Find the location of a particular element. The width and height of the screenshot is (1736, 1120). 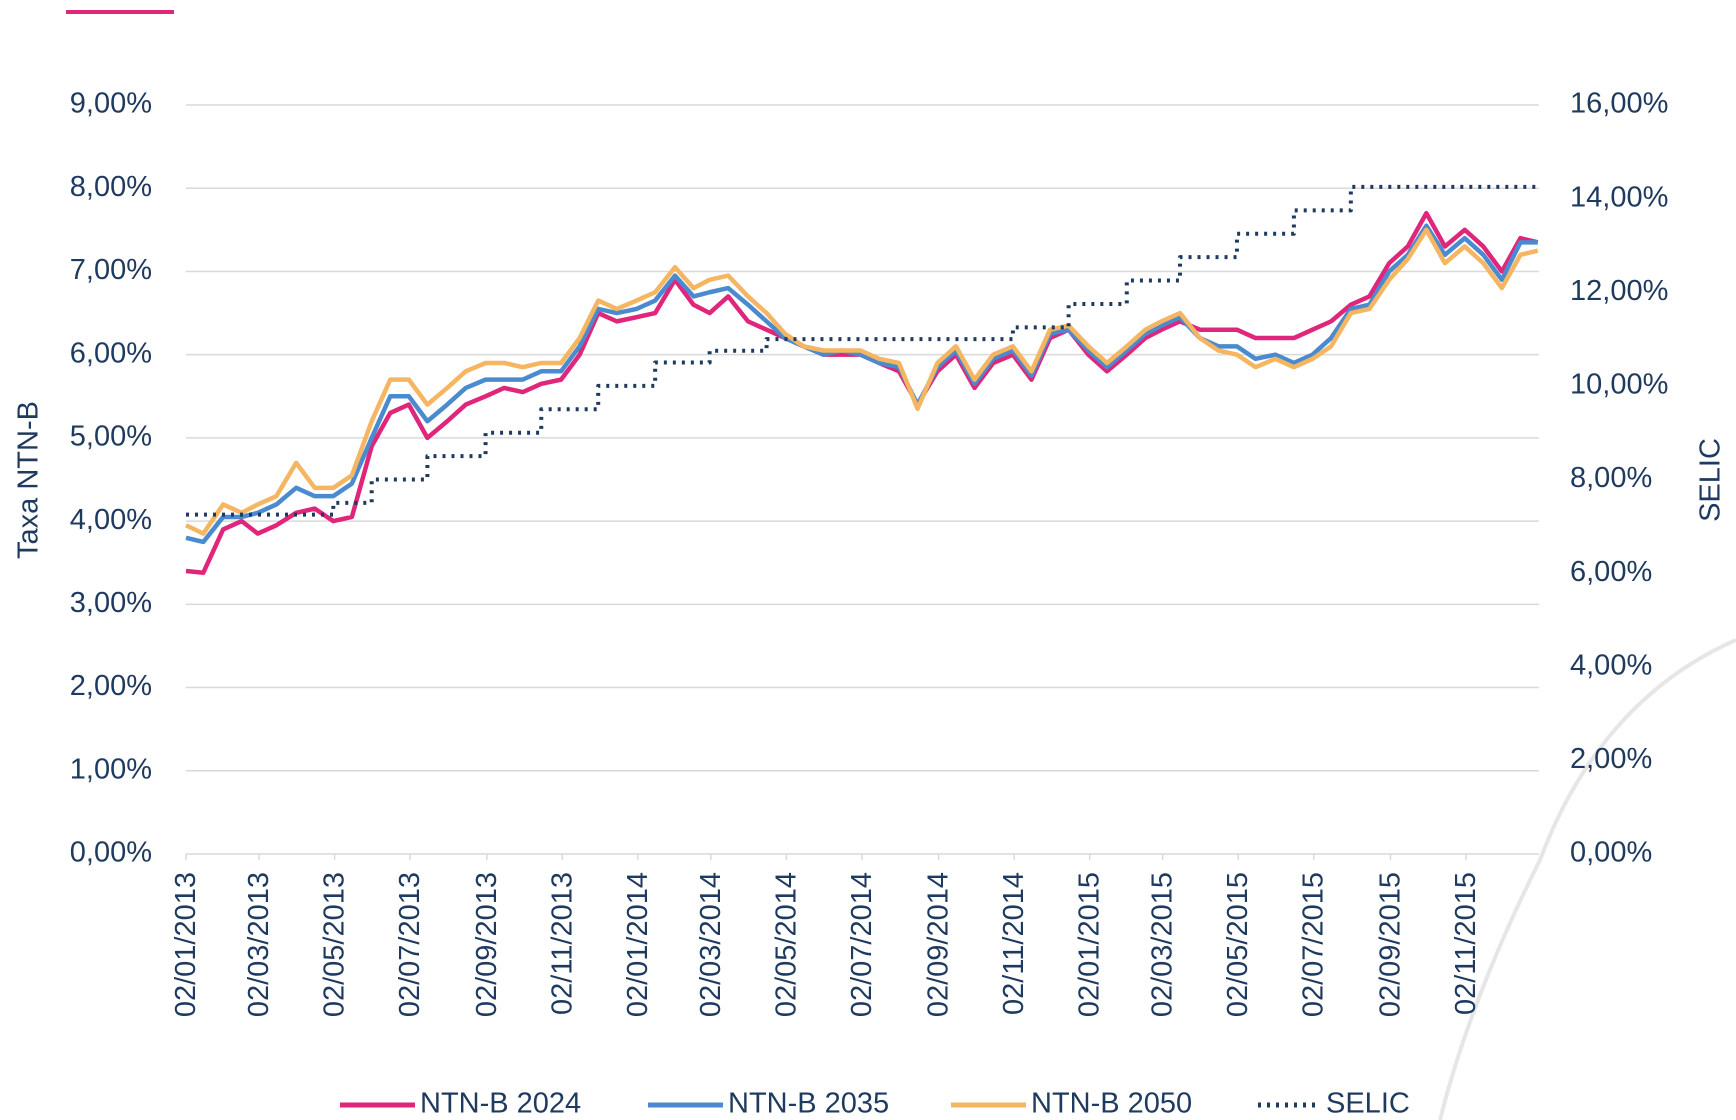

x-tick-label: 02/07/2015 is located at coordinates (1314, 944).